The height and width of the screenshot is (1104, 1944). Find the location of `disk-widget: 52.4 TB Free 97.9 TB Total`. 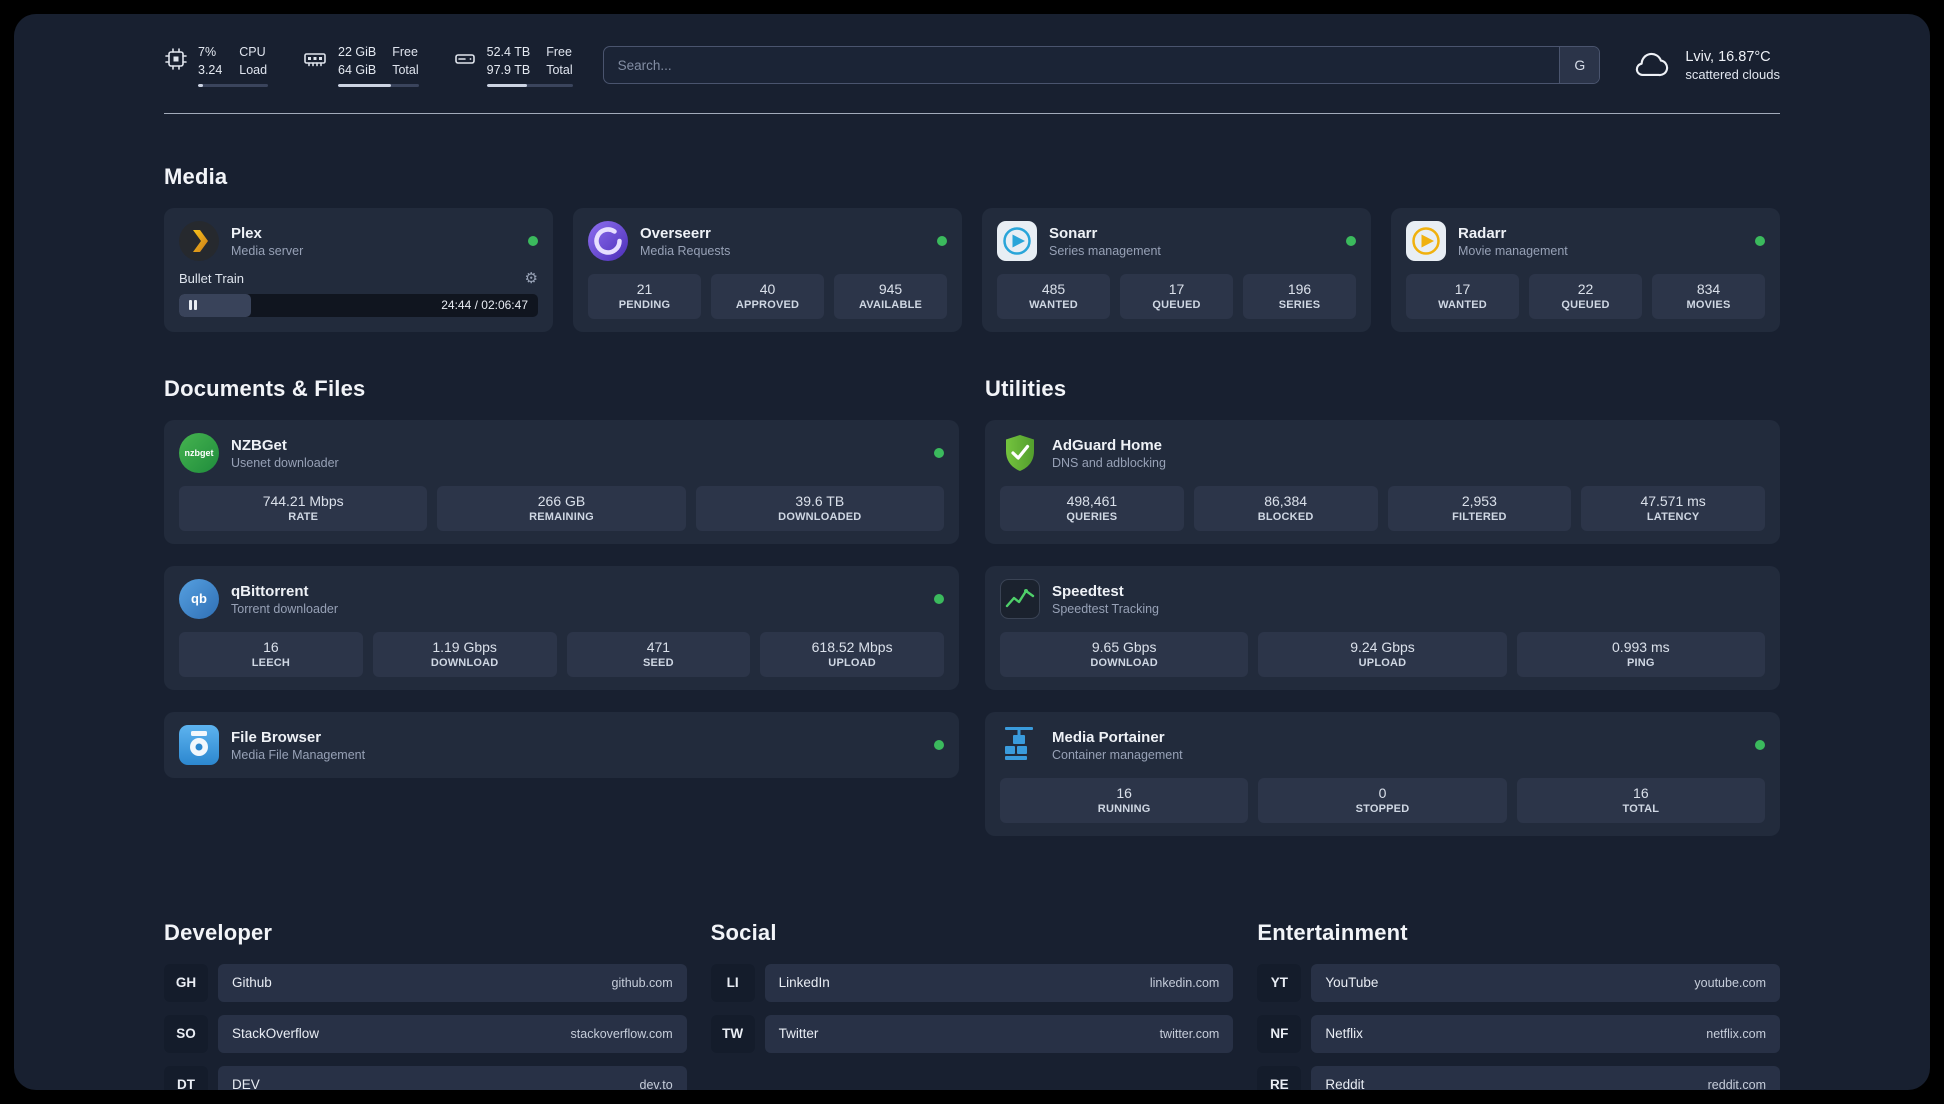

disk-widget: 52.4 TB Free 97.9 TB Total is located at coordinates (513, 65).